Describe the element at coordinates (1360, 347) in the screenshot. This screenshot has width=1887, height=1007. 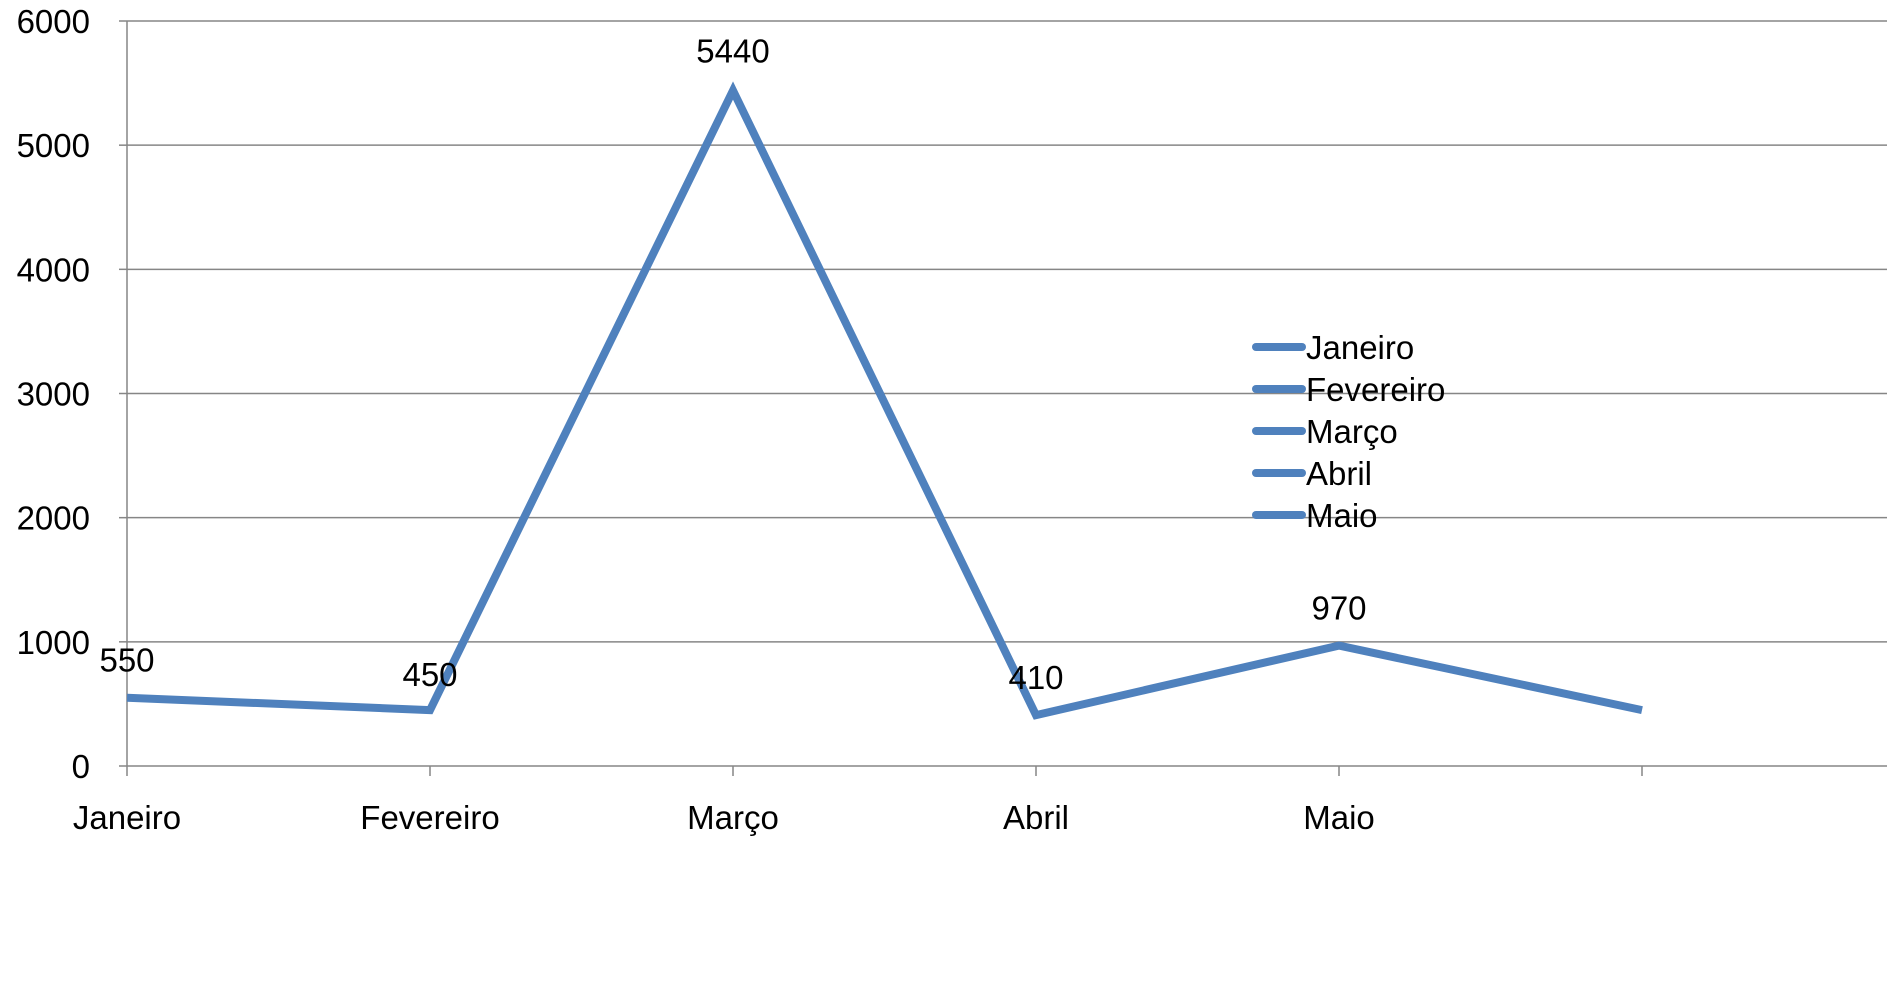
I see `legend-label: Janeiro` at that location.